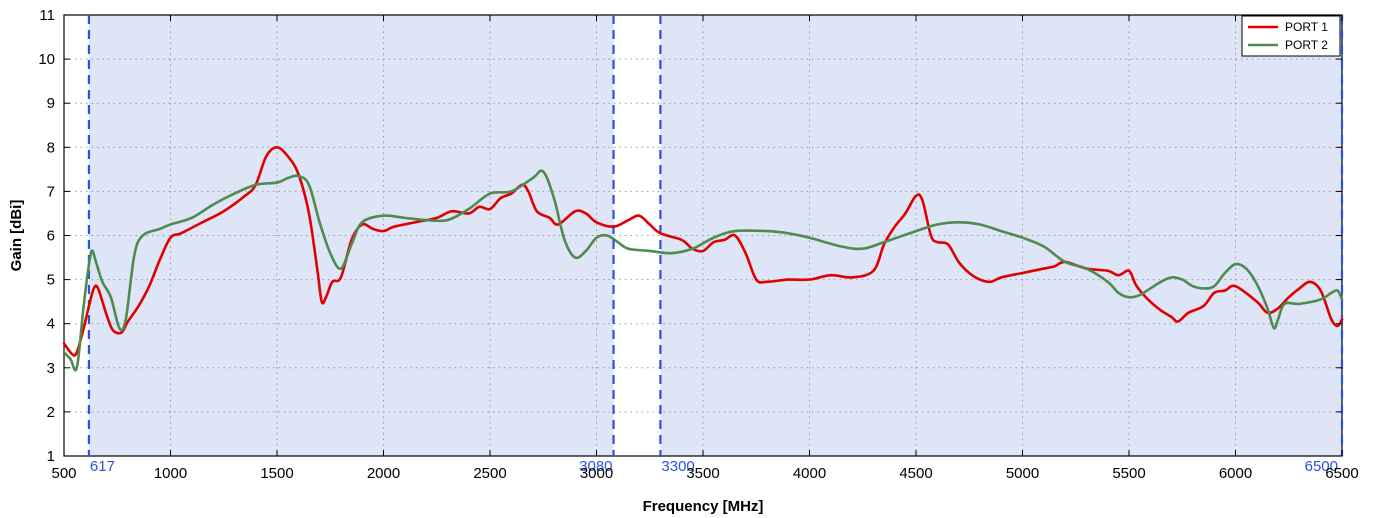 The width and height of the screenshot is (1378, 518). What do you see at coordinates (1128, 473) in the screenshot?
I see `x-tick-label: 5500` at bounding box center [1128, 473].